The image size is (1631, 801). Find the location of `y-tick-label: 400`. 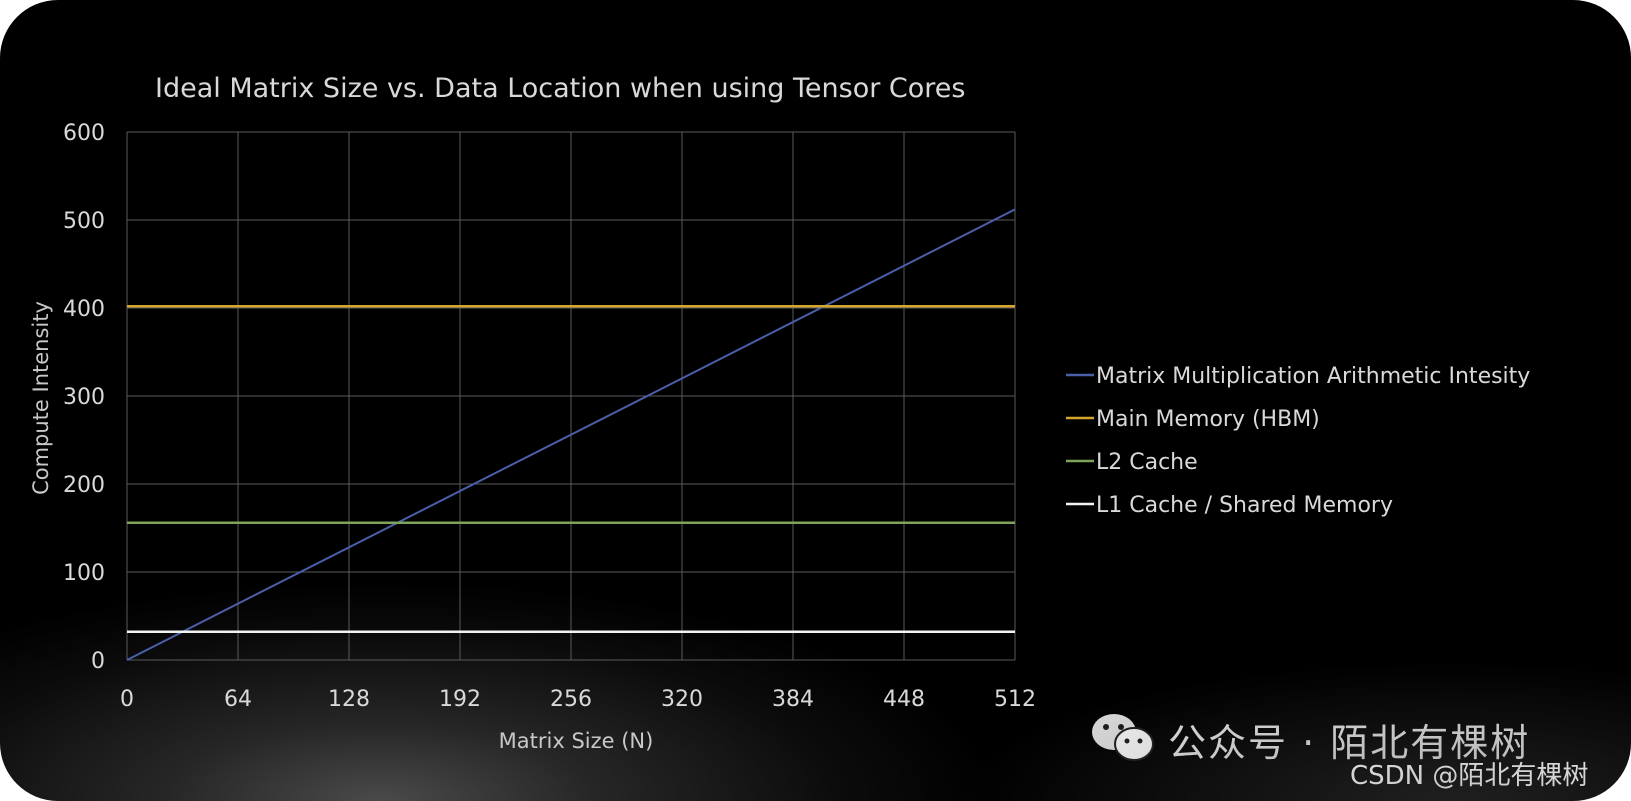

y-tick-label: 400 is located at coordinates (84, 309).